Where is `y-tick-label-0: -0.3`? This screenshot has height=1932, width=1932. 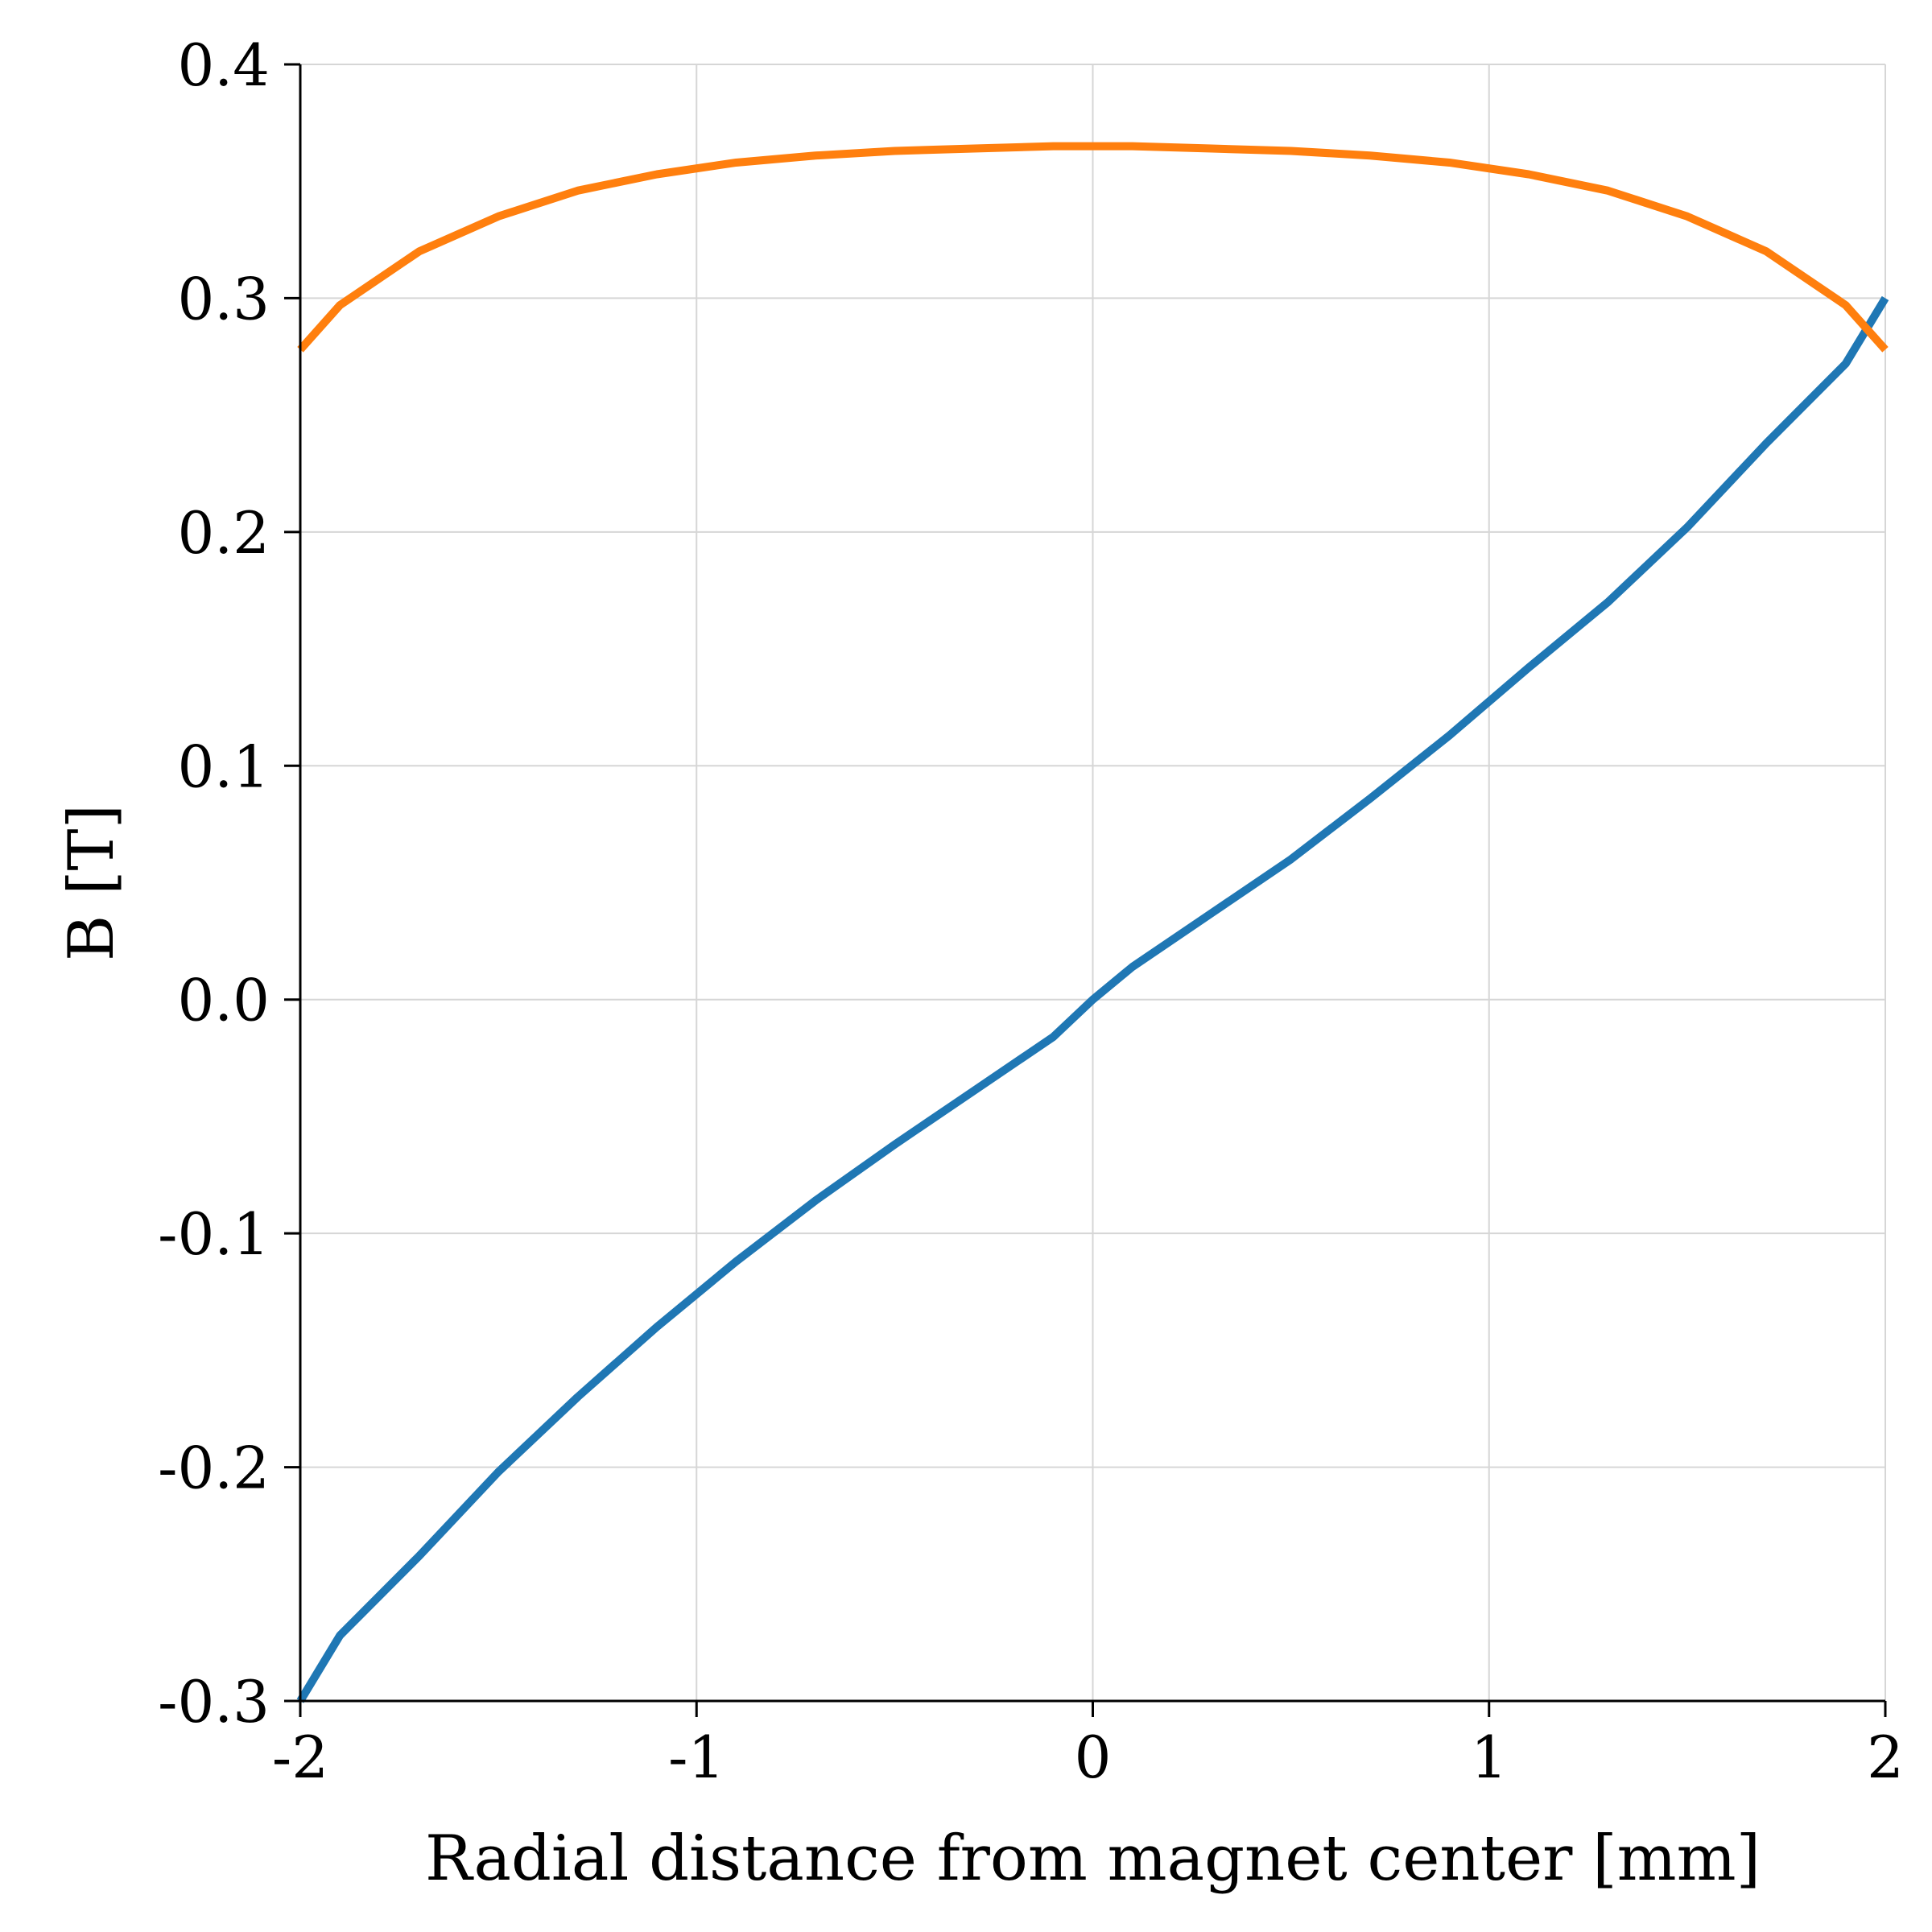
y-tick-label-0: -0.3 is located at coordinates (214, 1702).